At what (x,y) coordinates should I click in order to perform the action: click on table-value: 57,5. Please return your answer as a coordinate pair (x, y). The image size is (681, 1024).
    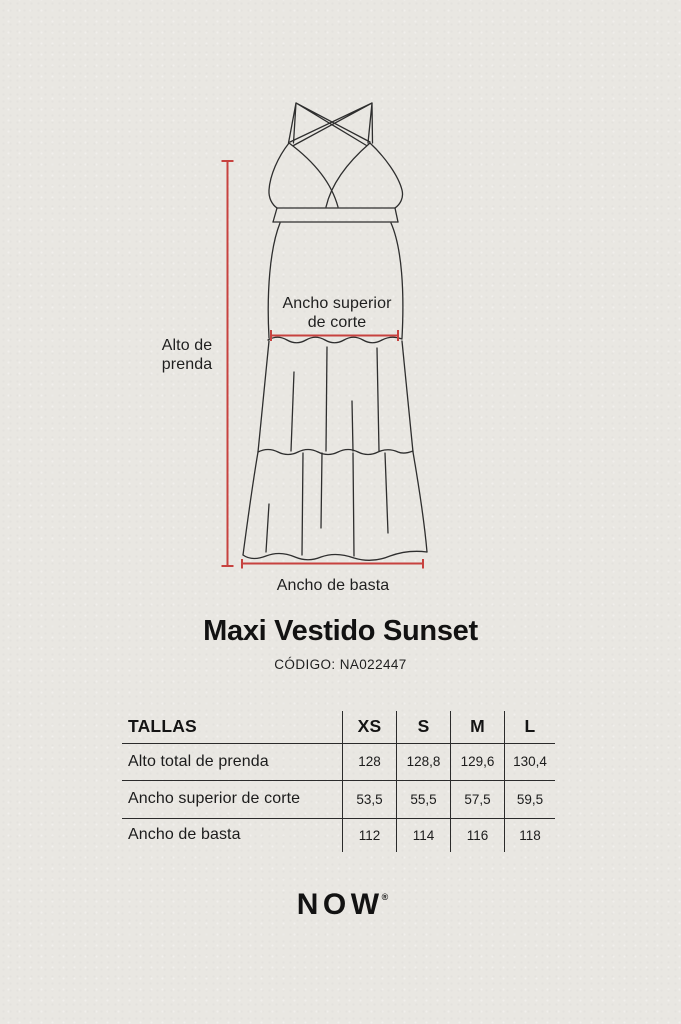
    Looking at the image, I should click on (478, 800).